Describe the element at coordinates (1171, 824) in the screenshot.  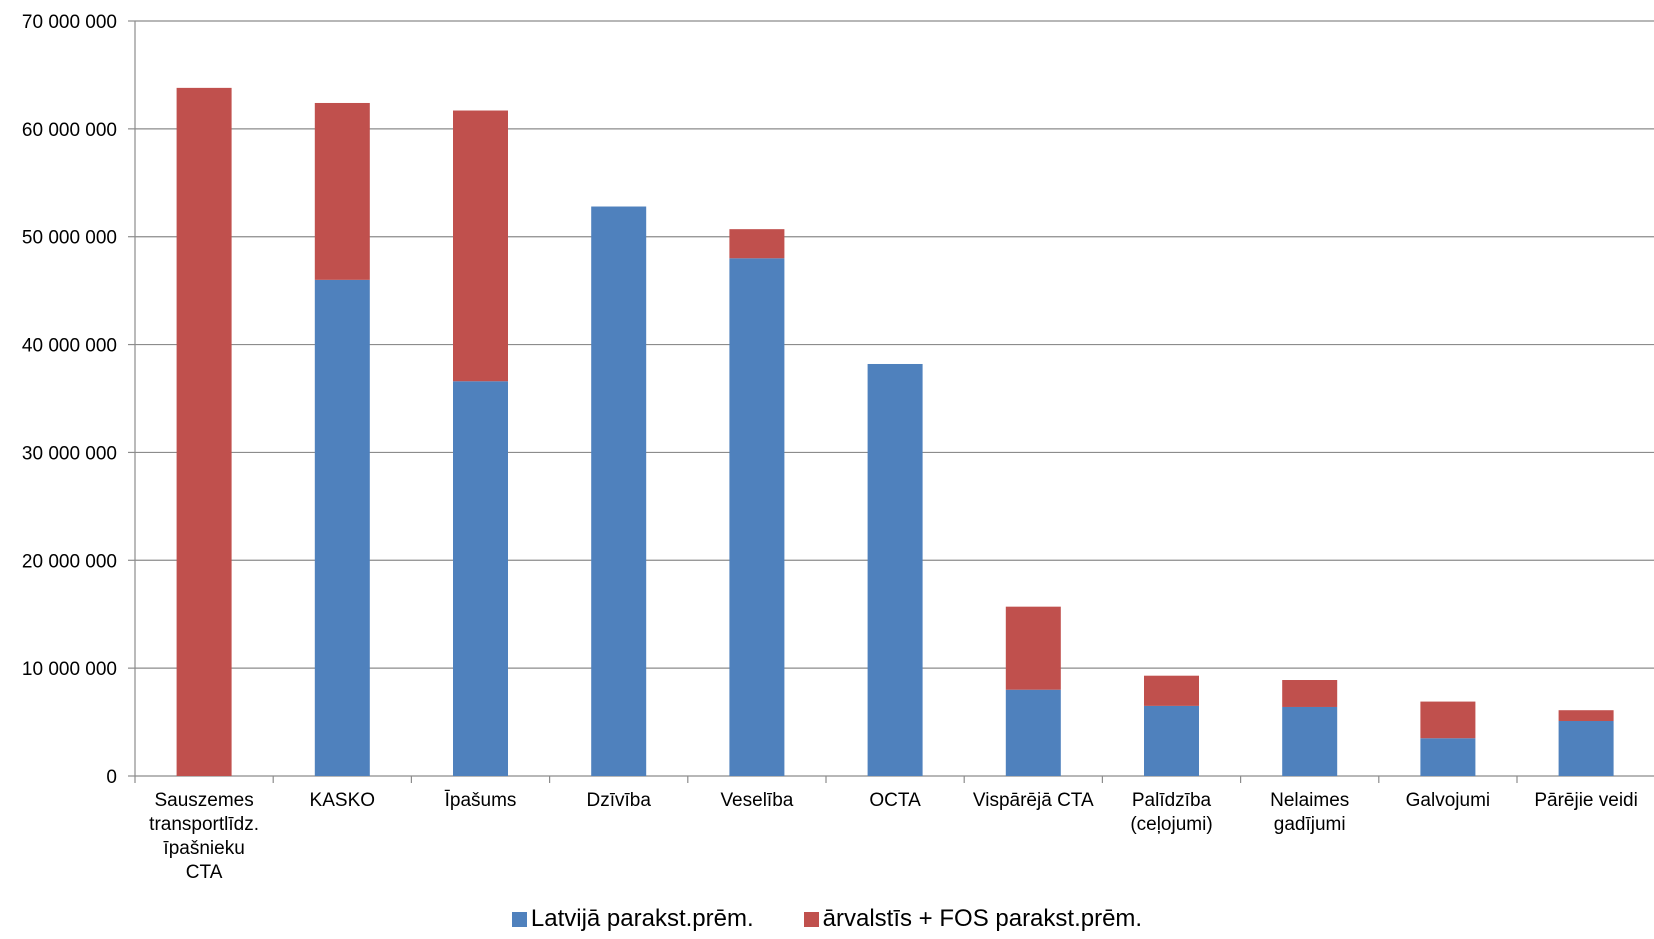
I see `x-tick-label-line: (ceļojumi)` at that location.